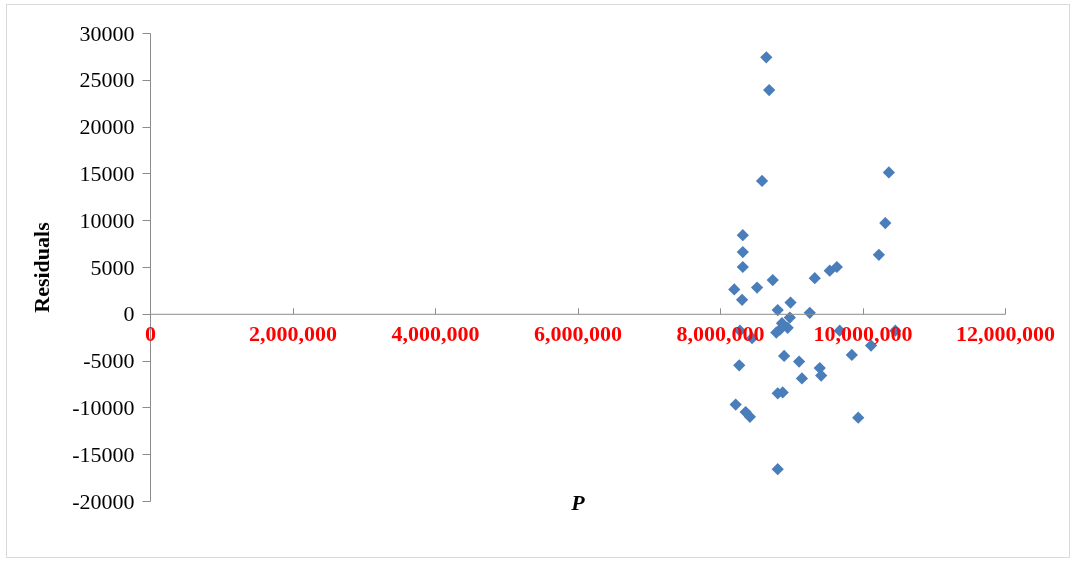 This screenshot has height=564, width=1076. Describe the element at coordinates (107, 220) in the screenshot. I see `y-tick-label: 10000` at that location.